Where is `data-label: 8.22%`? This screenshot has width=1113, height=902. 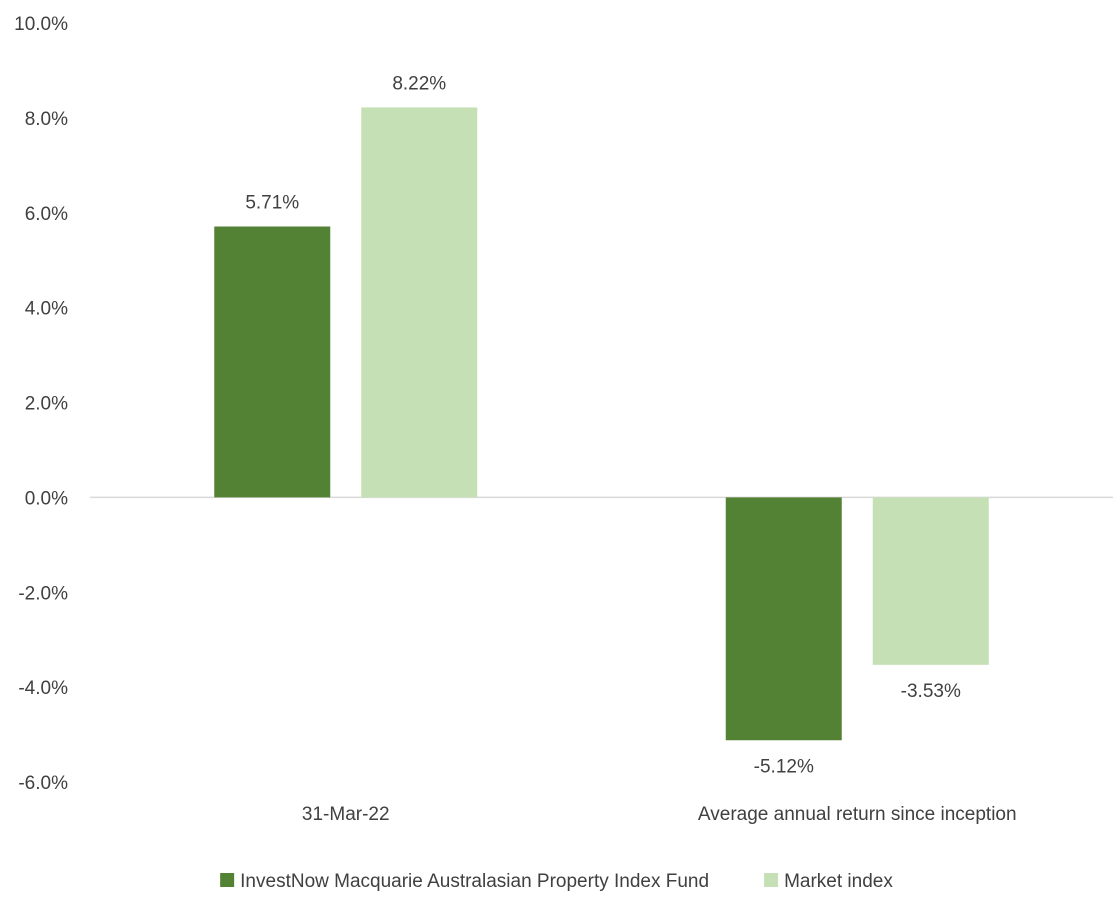
data-label: 8.22% is located at coordinates (419, 83).